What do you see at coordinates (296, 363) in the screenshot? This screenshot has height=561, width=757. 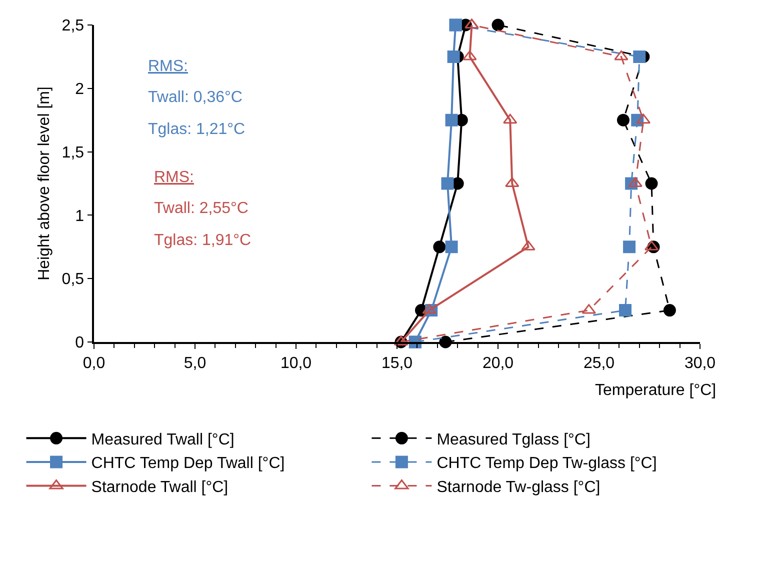 I see `x-tick-label: 10,0` at bounding box center [296, 363].